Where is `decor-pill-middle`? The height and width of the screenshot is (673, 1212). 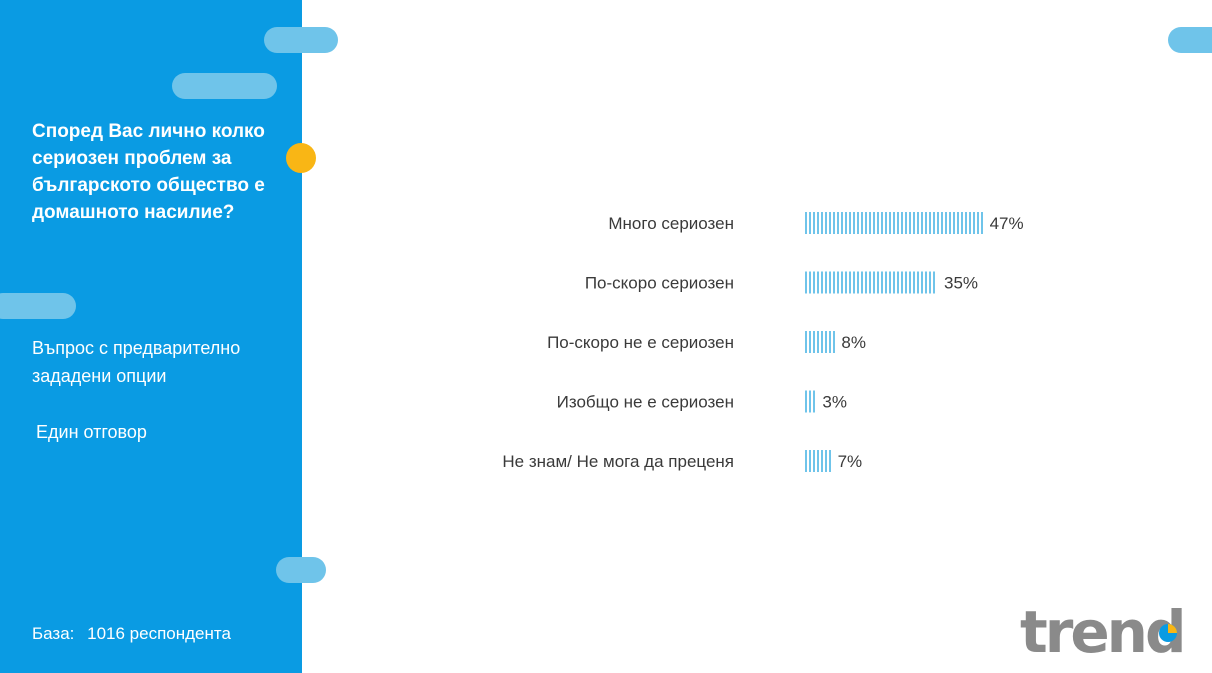 decor-pill-middle is located at coordinates (38, 306).